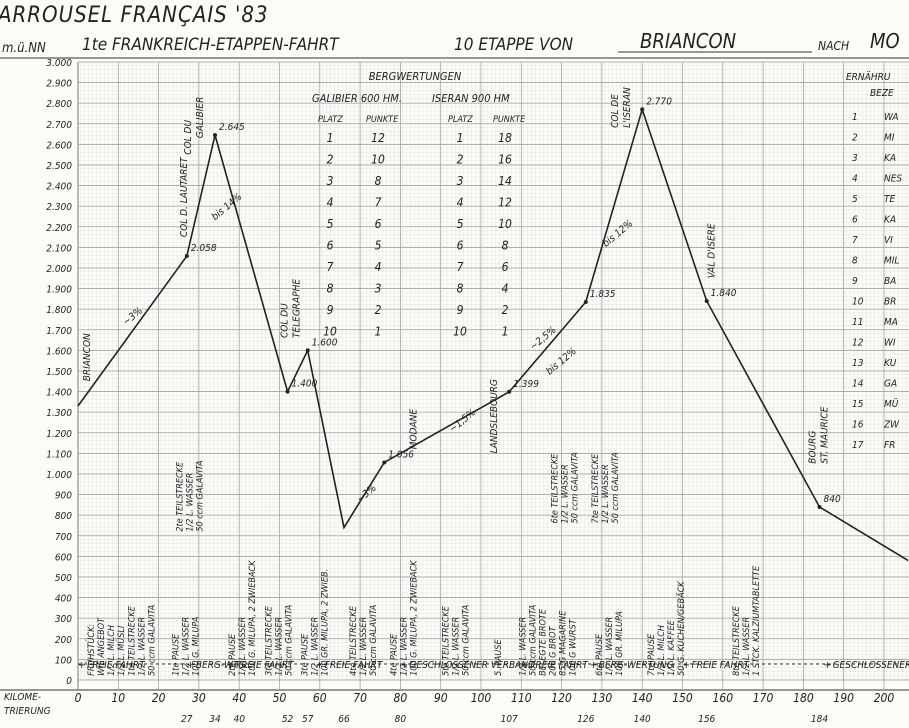  Describe the element at coordinates (868, 76) in the screenshot. I see `nutrition-title: ERNÄHRU` at that location.